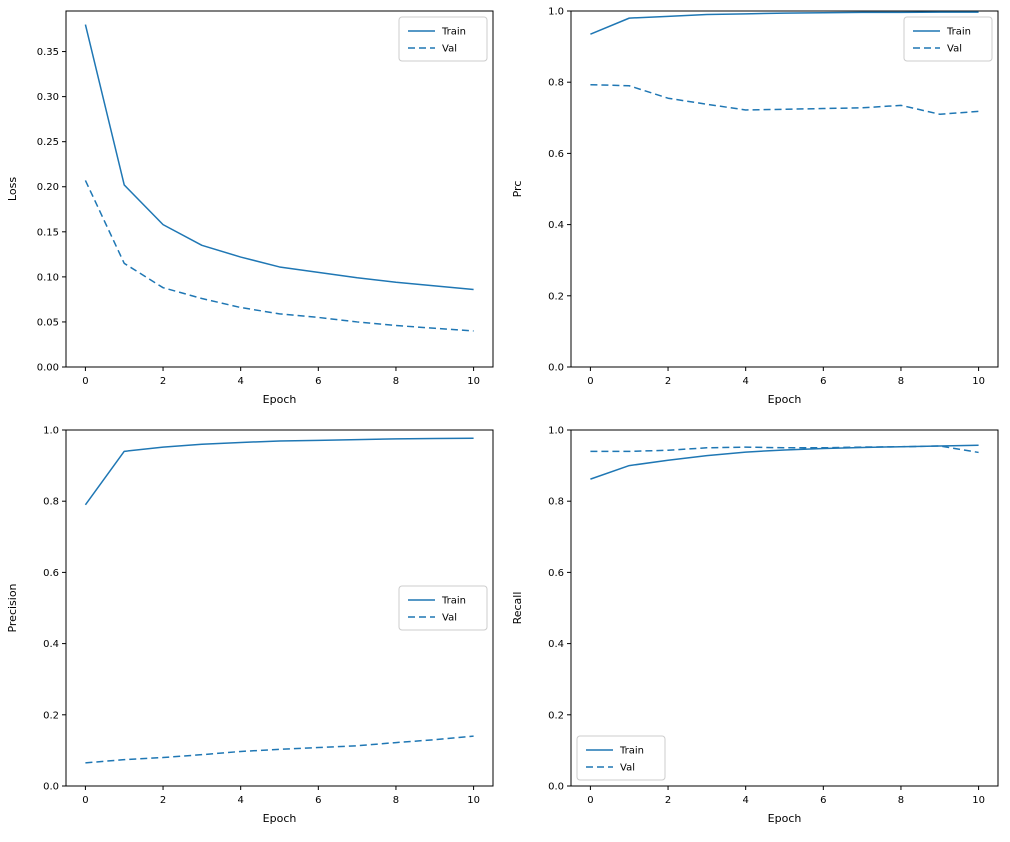 This screenshot has width=1010, height=842. I want to click on y-tick-label: 0.15, so click(48, 232).